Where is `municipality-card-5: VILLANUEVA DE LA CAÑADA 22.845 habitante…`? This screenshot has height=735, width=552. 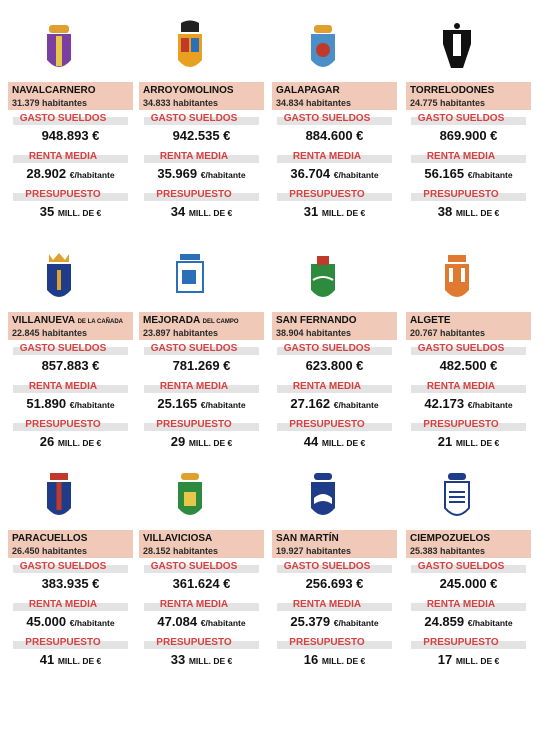
municipality-card-5: VILLANUEVA DE LA CAÑADA 22.845 habitante… is located at coordinates (70, 362).